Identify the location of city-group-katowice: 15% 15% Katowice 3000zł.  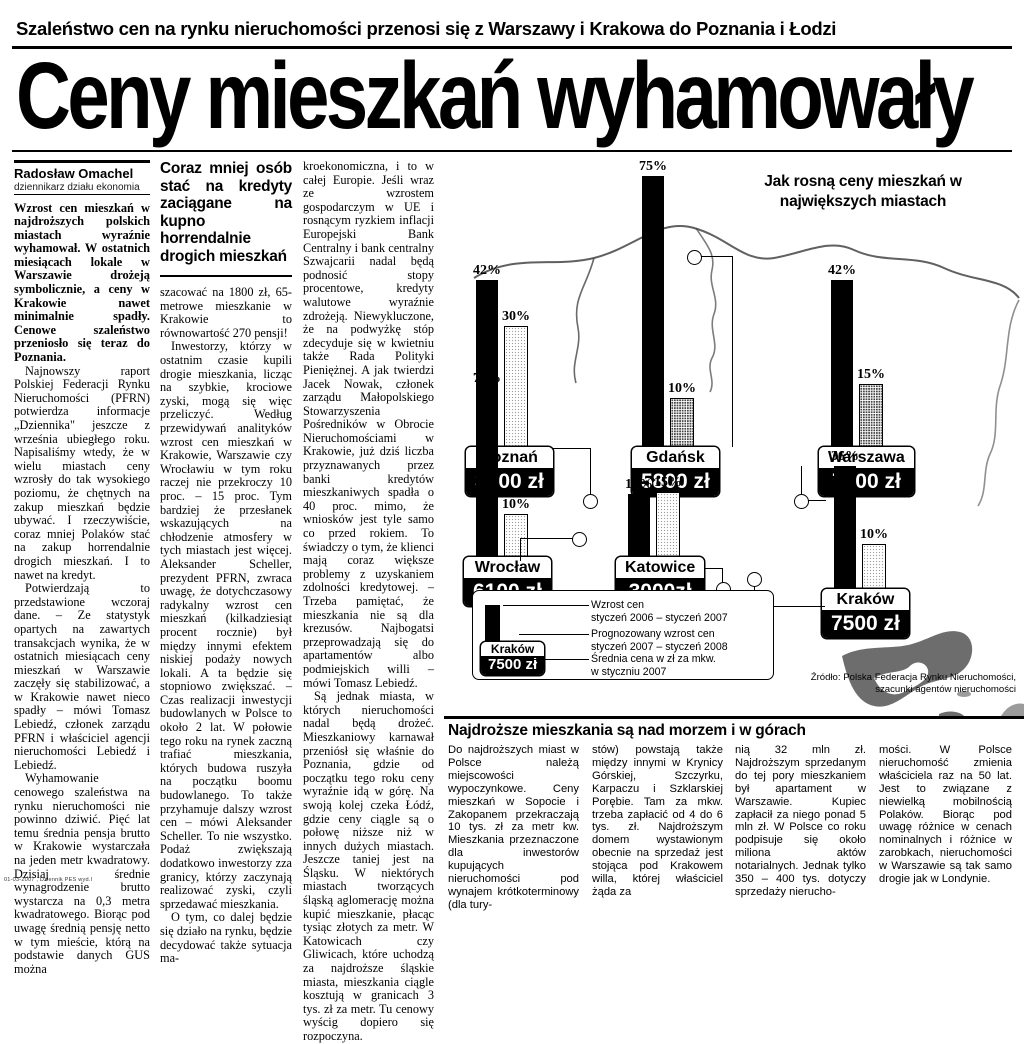
(686, 513).